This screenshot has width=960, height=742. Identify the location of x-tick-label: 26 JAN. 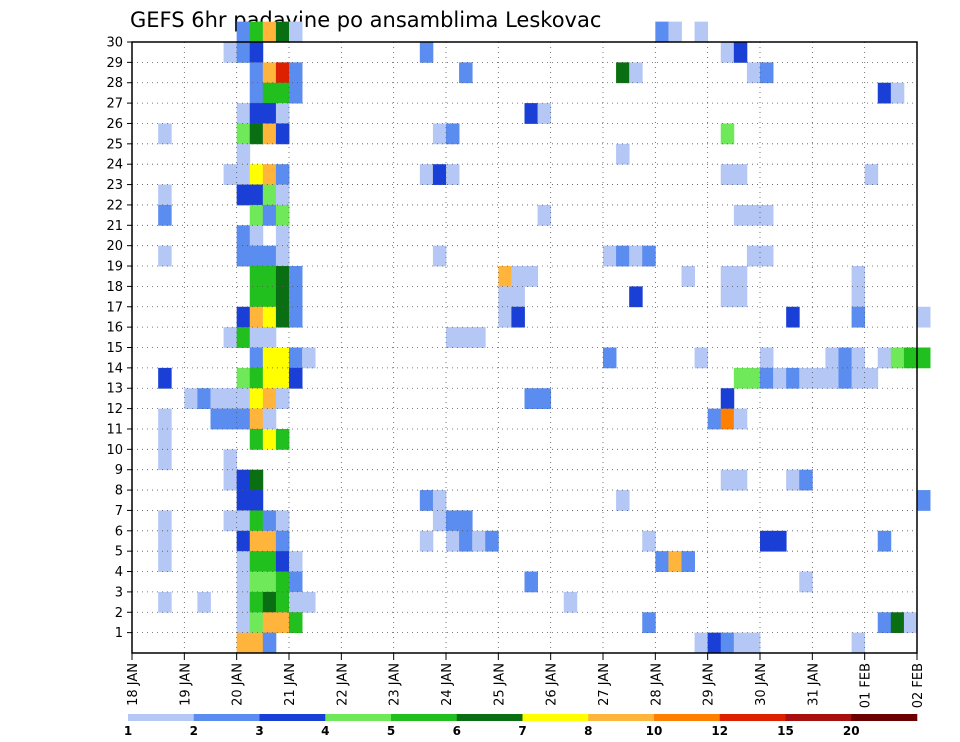
(552, 684).